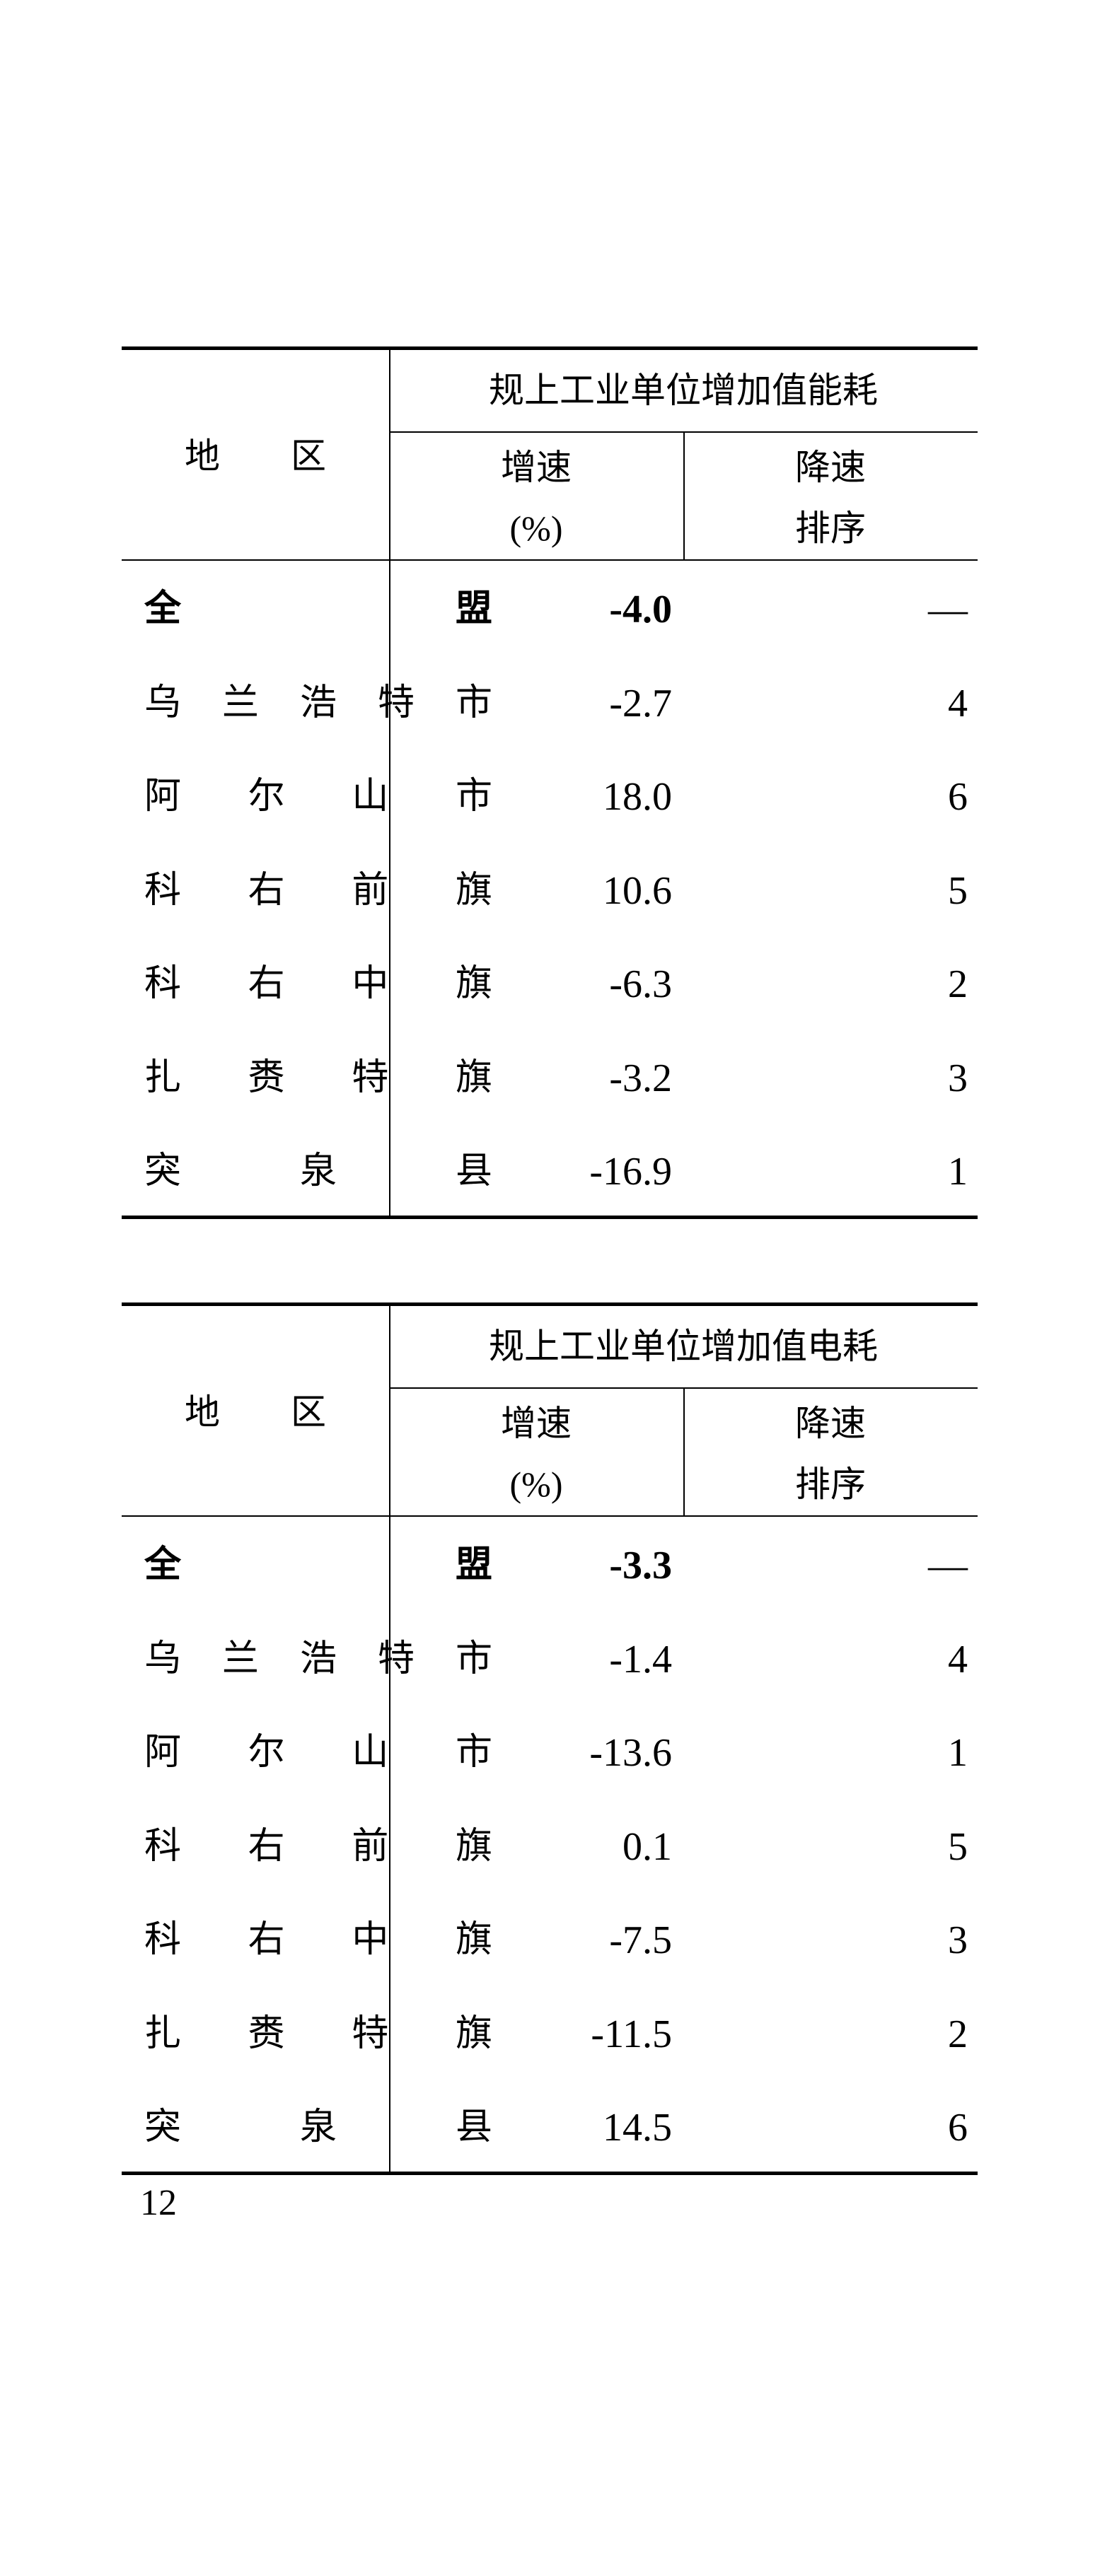  Describe the element at coordinates (640, 1940) in the screenshot. I see `growth-value: -7.5` at that location.